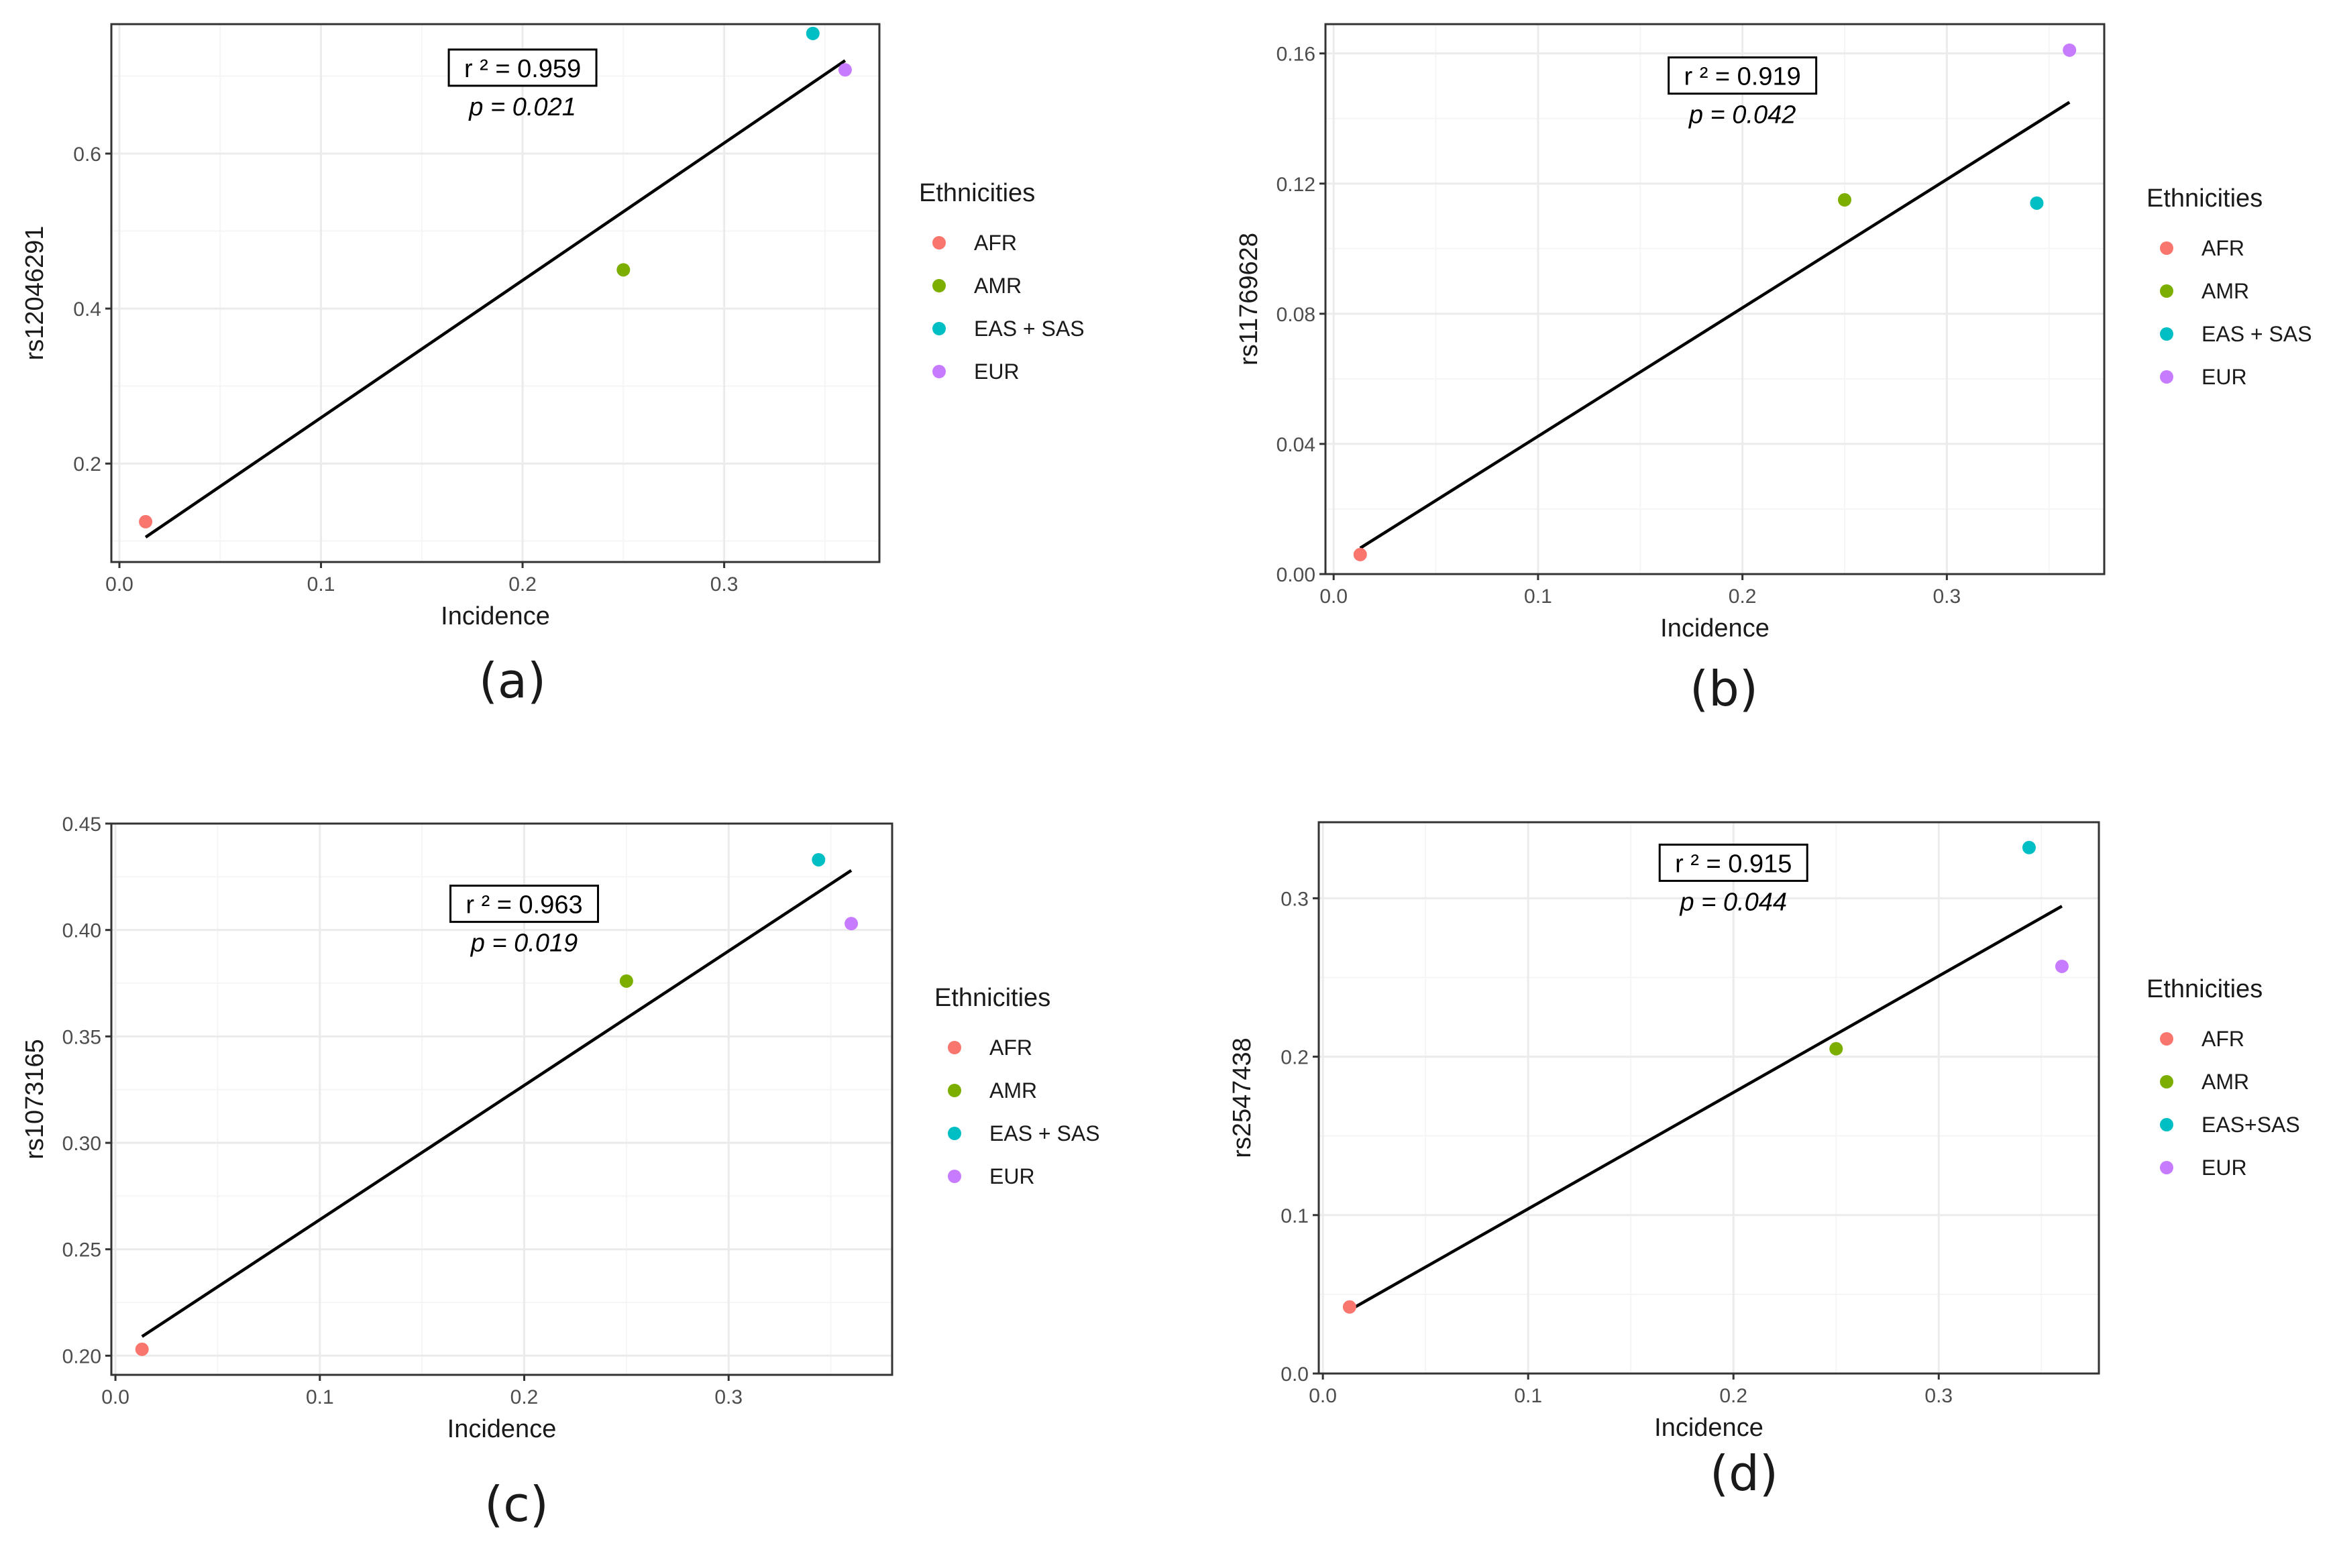  Describe the element at coordinates (81, 1250) in the screenshot. I see `y-tick-label: 0.25` at that location.